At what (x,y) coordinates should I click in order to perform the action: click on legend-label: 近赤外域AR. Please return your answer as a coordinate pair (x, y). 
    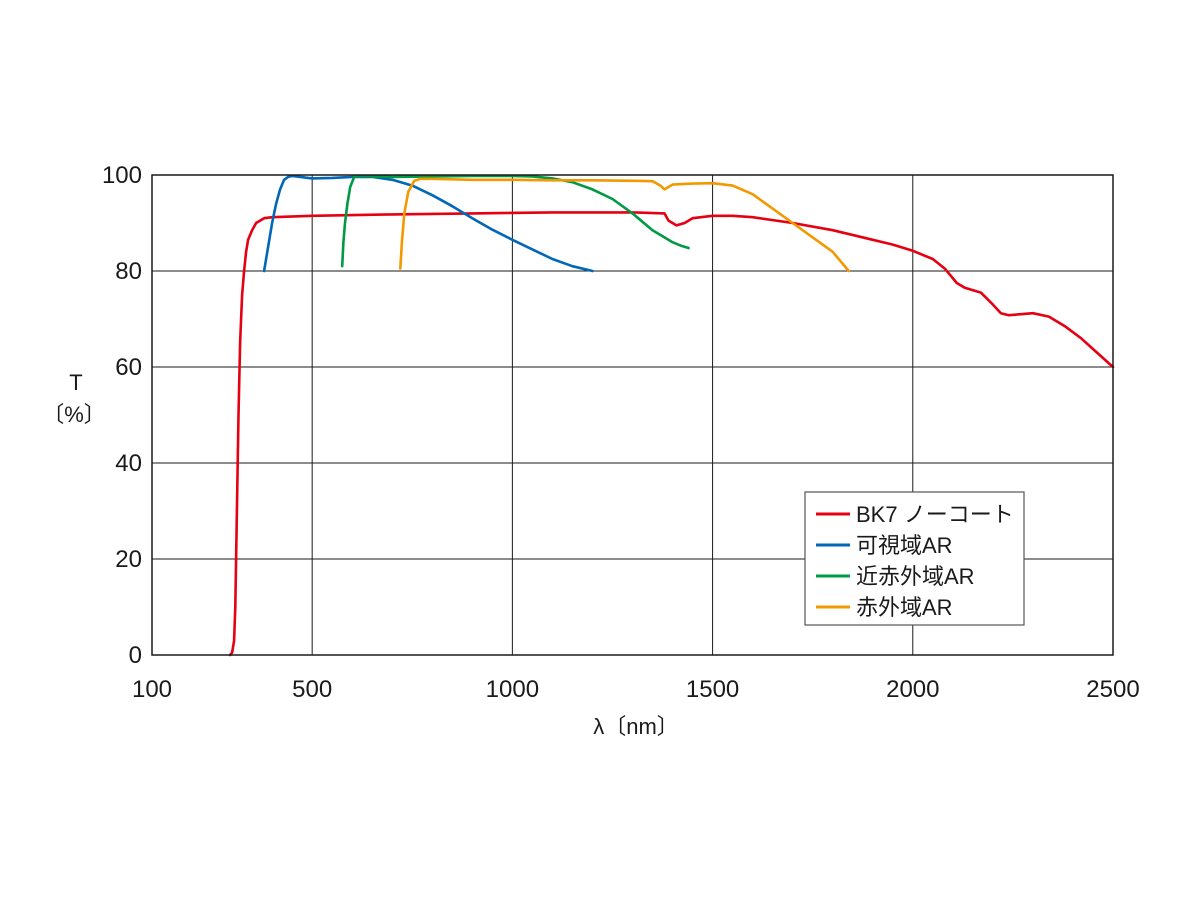
    Looking at the image, I should click on (915, 576).